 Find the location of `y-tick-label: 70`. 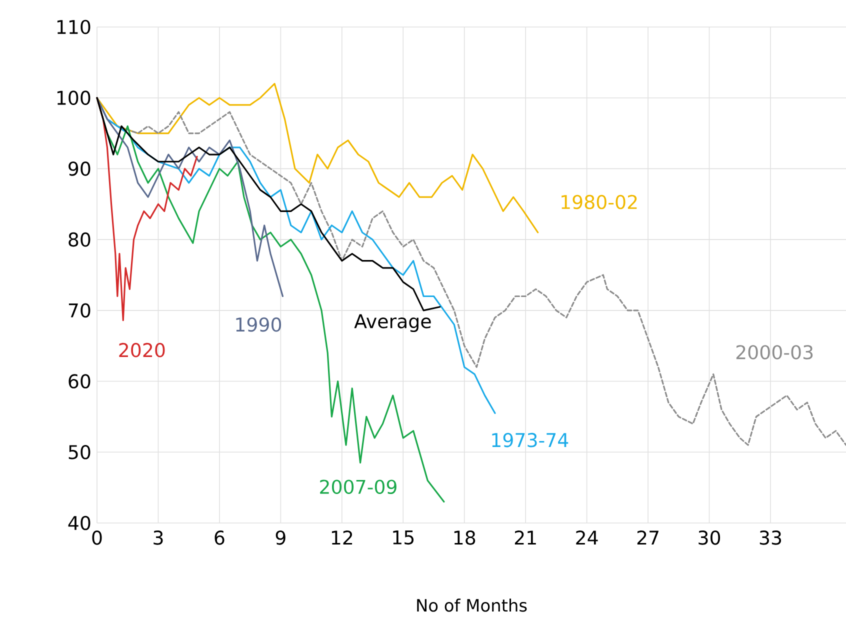

y-tick-label: 70 is located at coordinates (79, 310).